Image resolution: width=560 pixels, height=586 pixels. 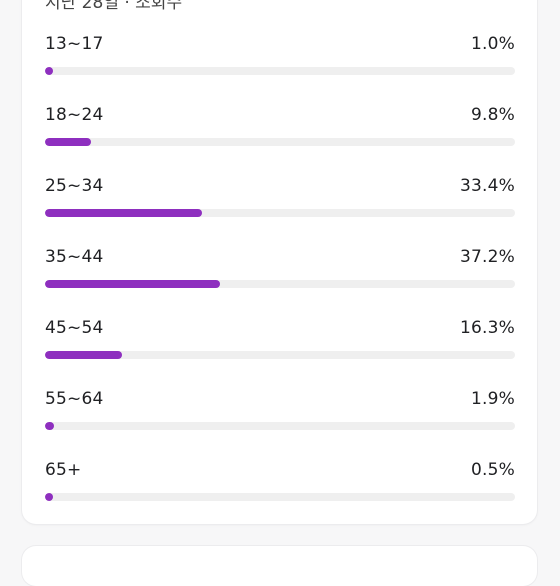 I want to click on age-row: 55~64 1.9%, so click(x=280, y=424).